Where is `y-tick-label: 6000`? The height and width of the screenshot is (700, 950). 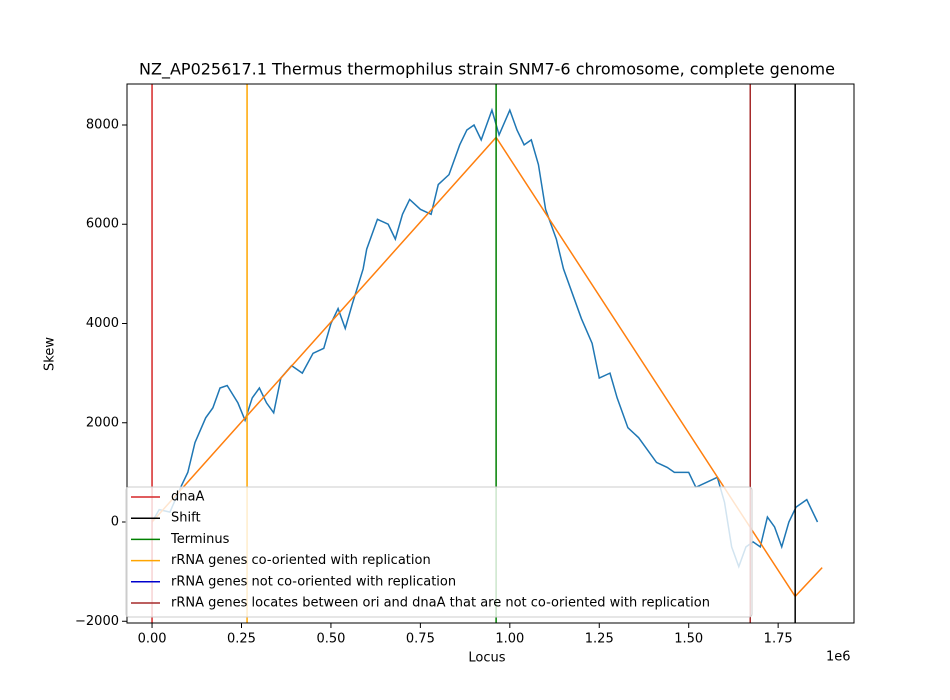 y-tick-label: 6000 is located at coordinates (102, 224).